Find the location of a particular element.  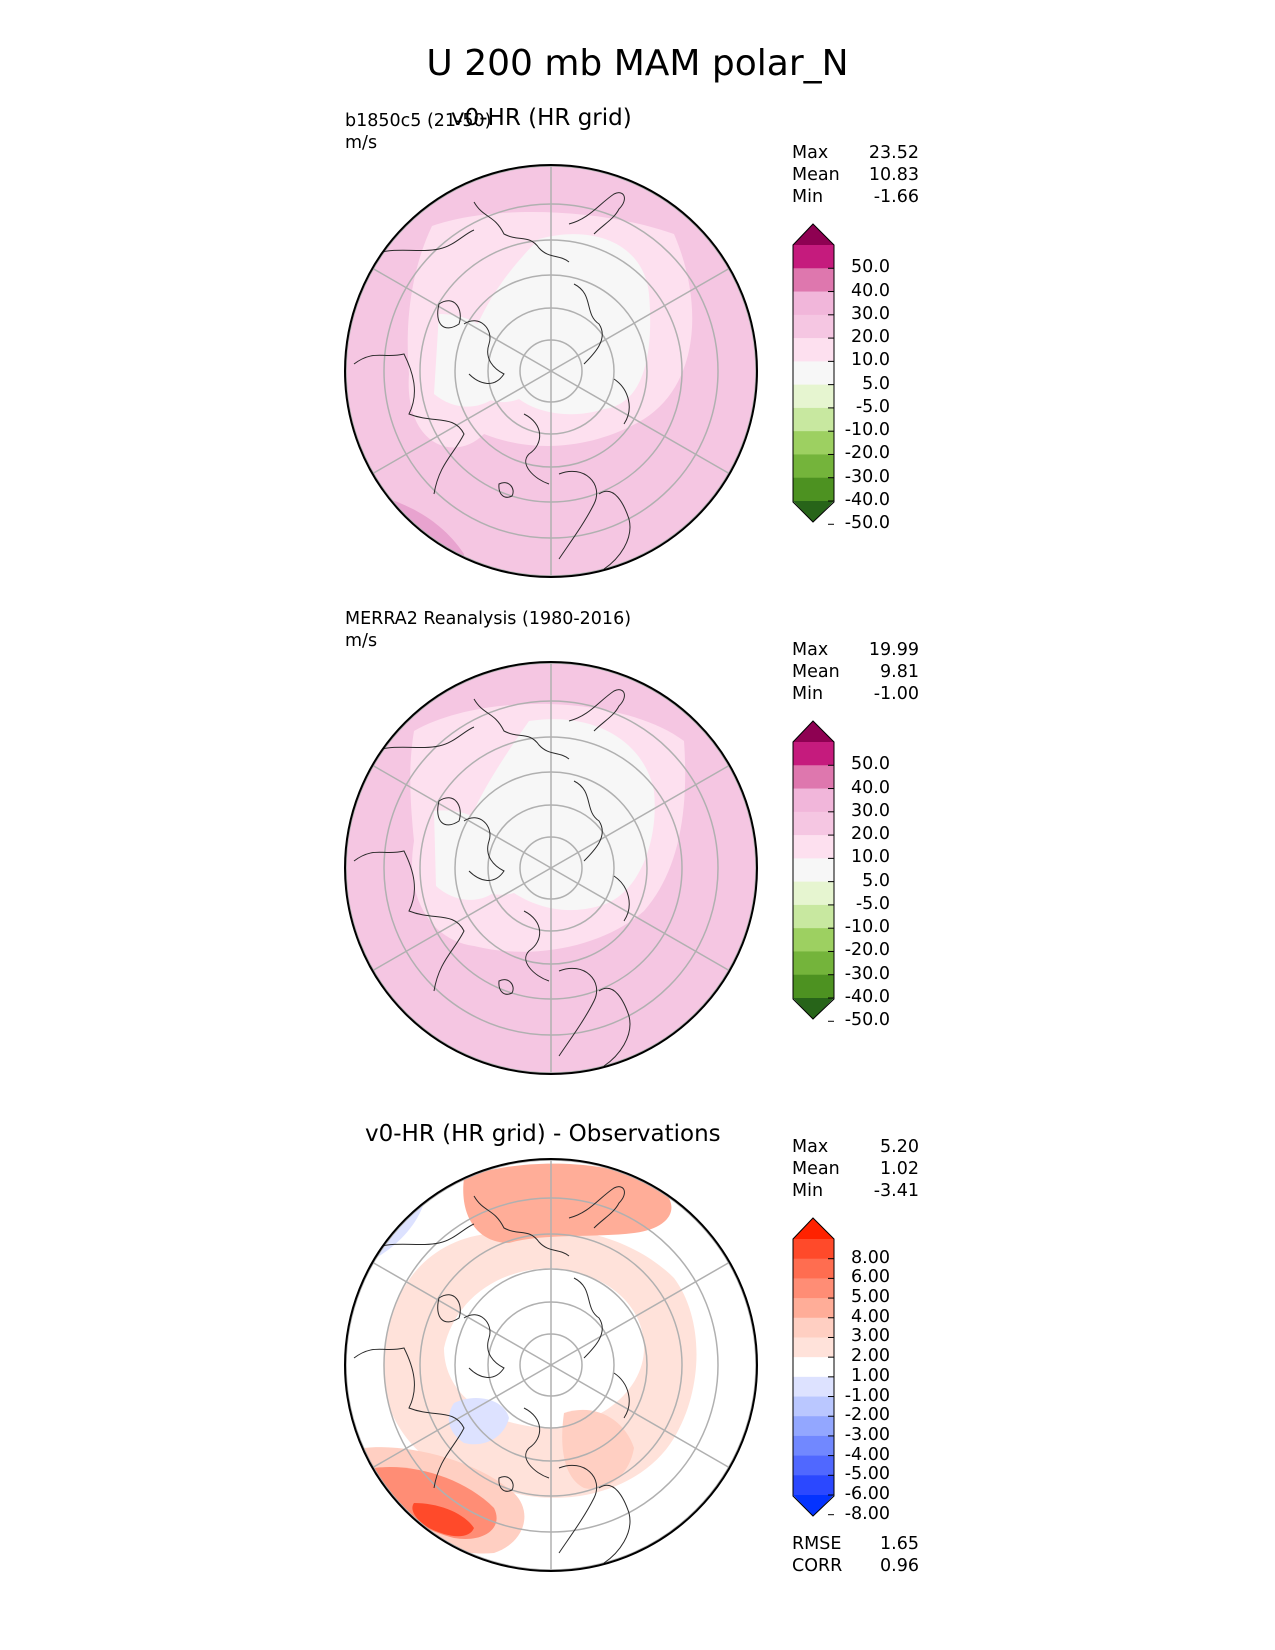

panel1-units: m/s is located at coordinates (361, 143).